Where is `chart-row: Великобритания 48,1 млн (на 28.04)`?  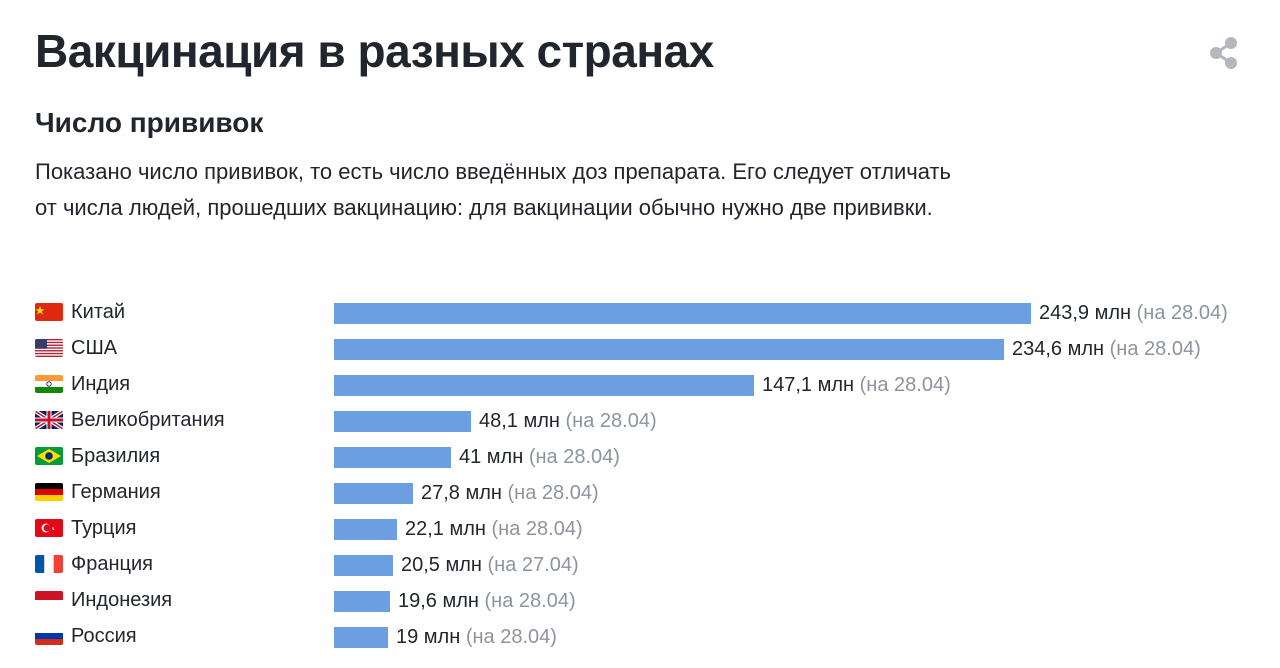 chart-row: Великобритания 48,1 млн (на 28.04) is located at coordinates (640, 420).